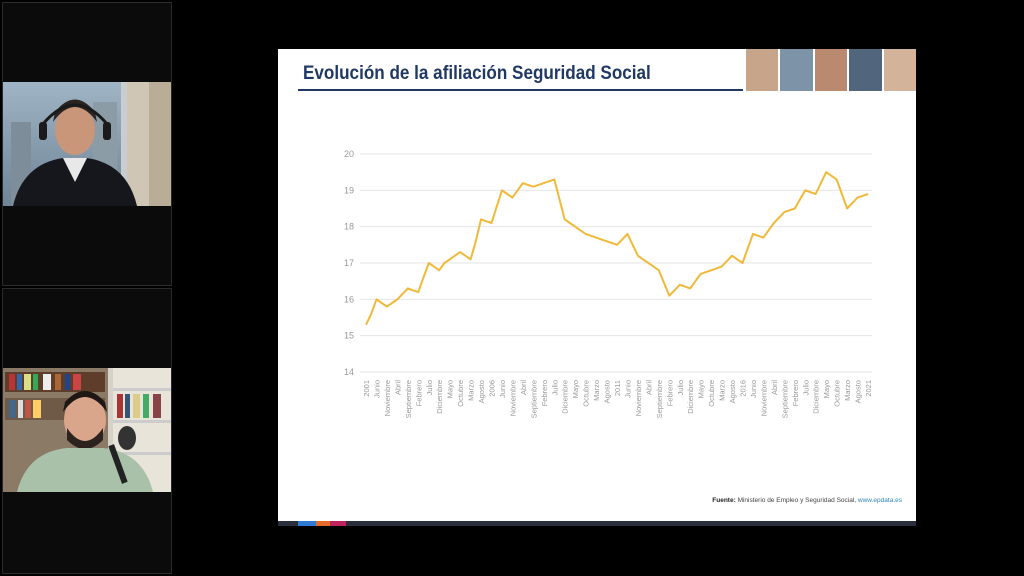 This screenshot has height=576, width=1024. Describe the element at coordinates (87, 144) in the screenshot. I see `participant-1-video` at that location.